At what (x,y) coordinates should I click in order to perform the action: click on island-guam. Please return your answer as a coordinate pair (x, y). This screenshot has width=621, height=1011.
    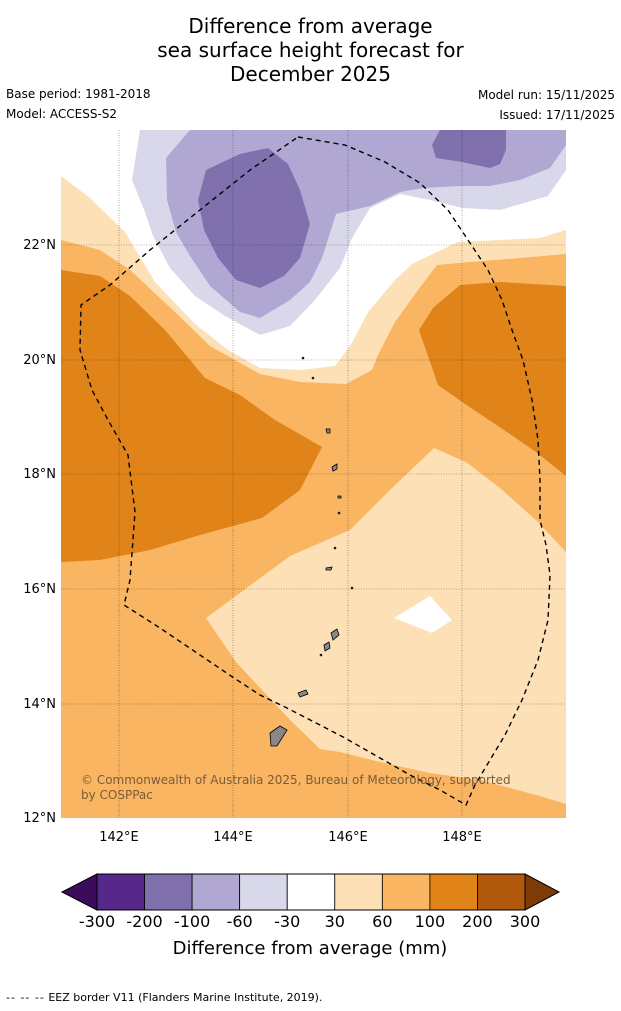
    Looking at the image, I should click on (278, 736).